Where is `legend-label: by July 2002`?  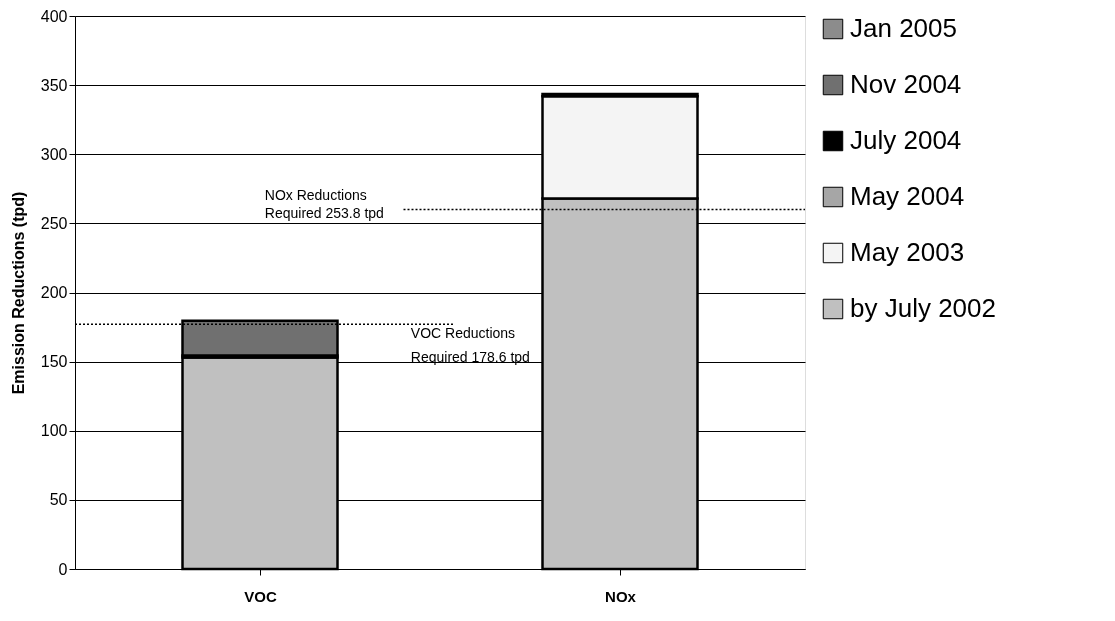
legend-label: by July 2002 is located at coordinates (923, 308).